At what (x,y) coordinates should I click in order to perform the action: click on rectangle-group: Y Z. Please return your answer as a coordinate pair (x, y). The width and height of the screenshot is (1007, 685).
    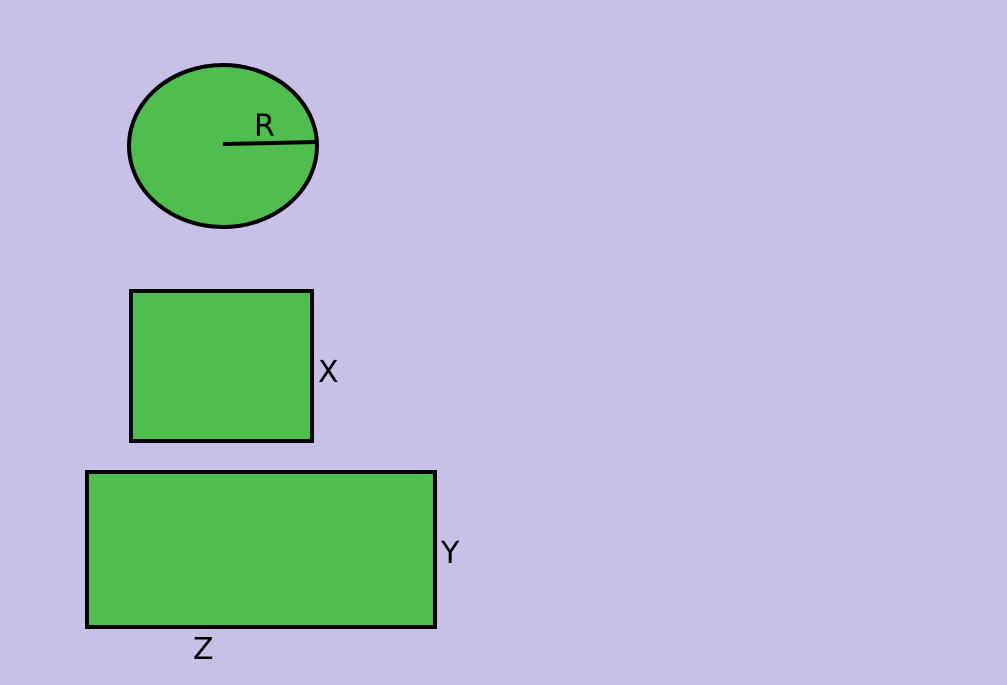
    Looking at the image, I should click on (272, 568).